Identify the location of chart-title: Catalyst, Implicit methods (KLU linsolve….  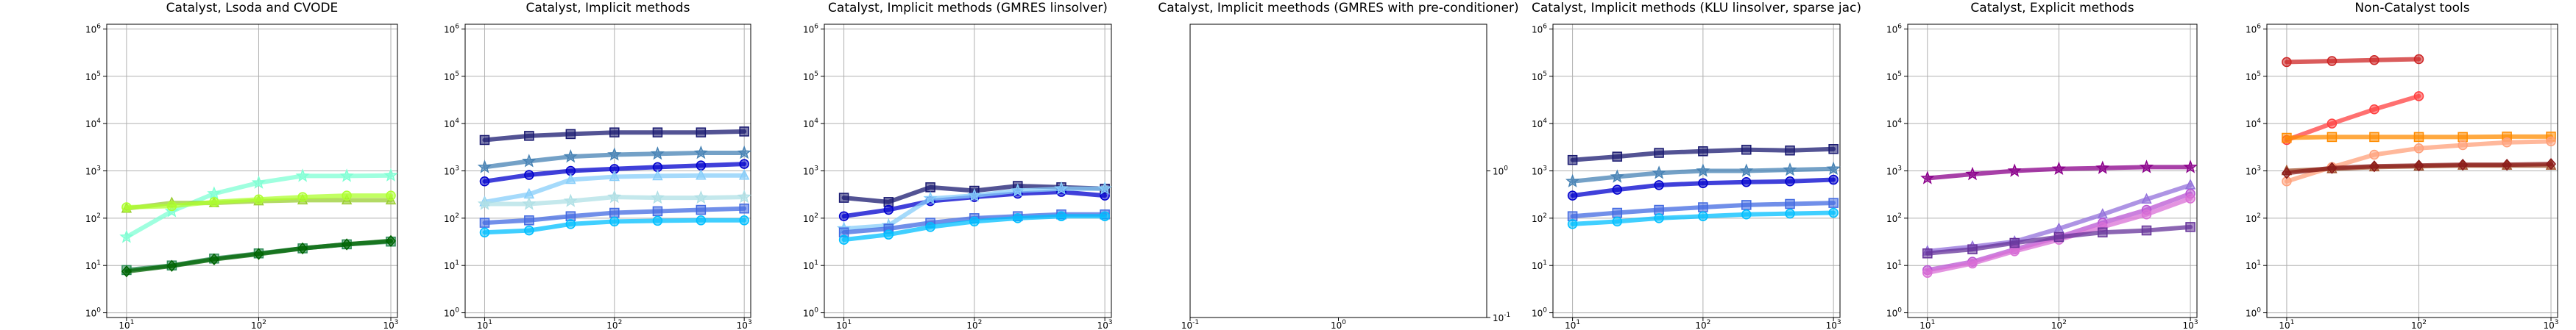
(1696, 8).